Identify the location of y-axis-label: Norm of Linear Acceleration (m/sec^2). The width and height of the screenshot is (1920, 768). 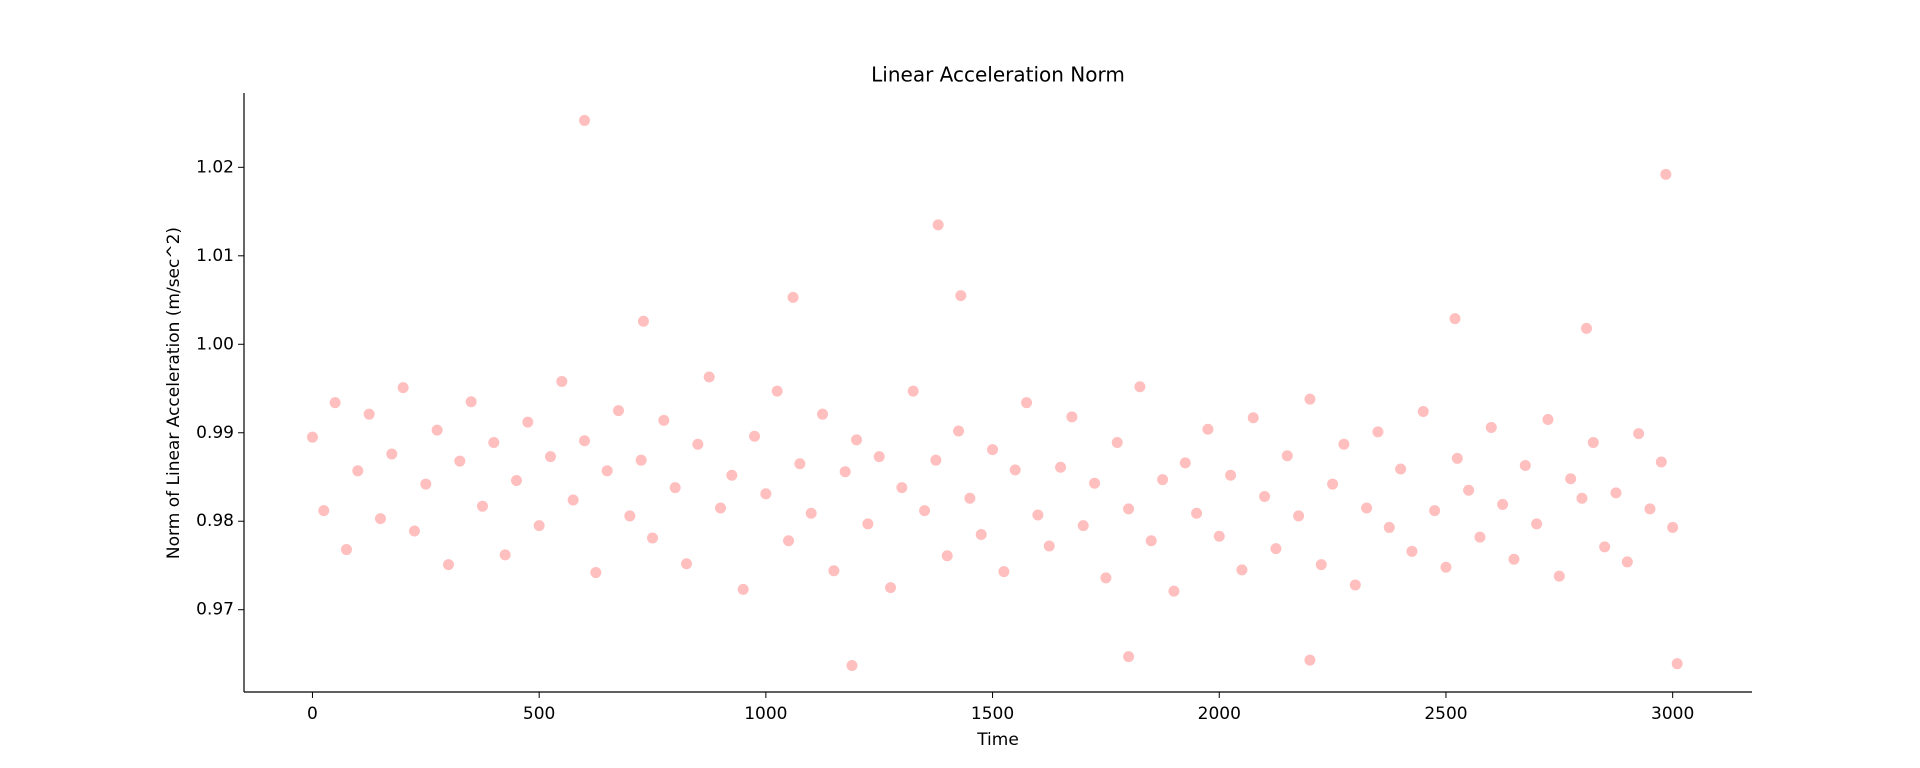
(174, 393).